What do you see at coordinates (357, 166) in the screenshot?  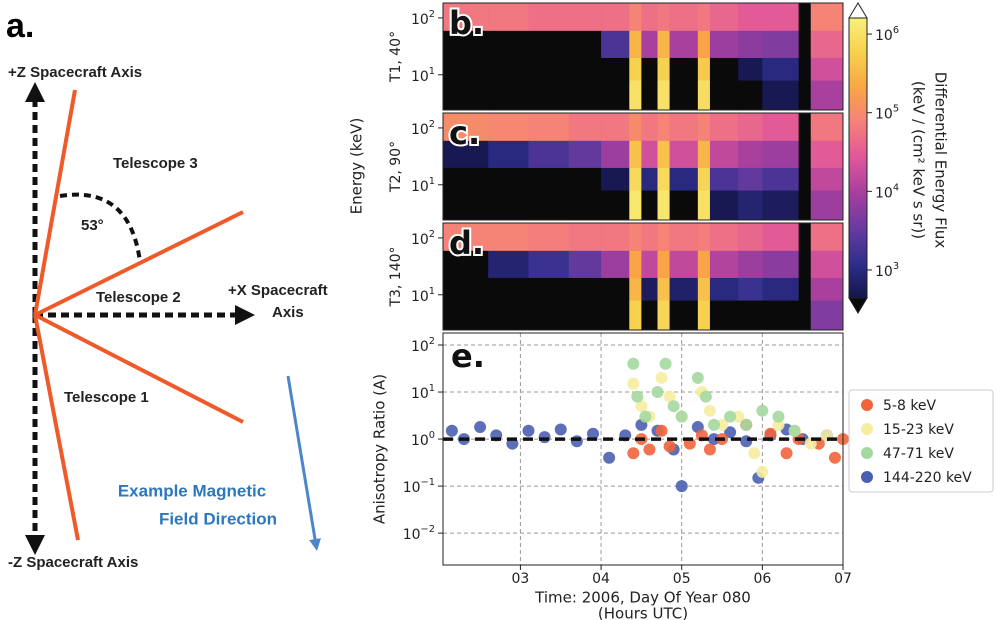 I see `energy-label: Energy (keV)` at bounding box center [357, 166].